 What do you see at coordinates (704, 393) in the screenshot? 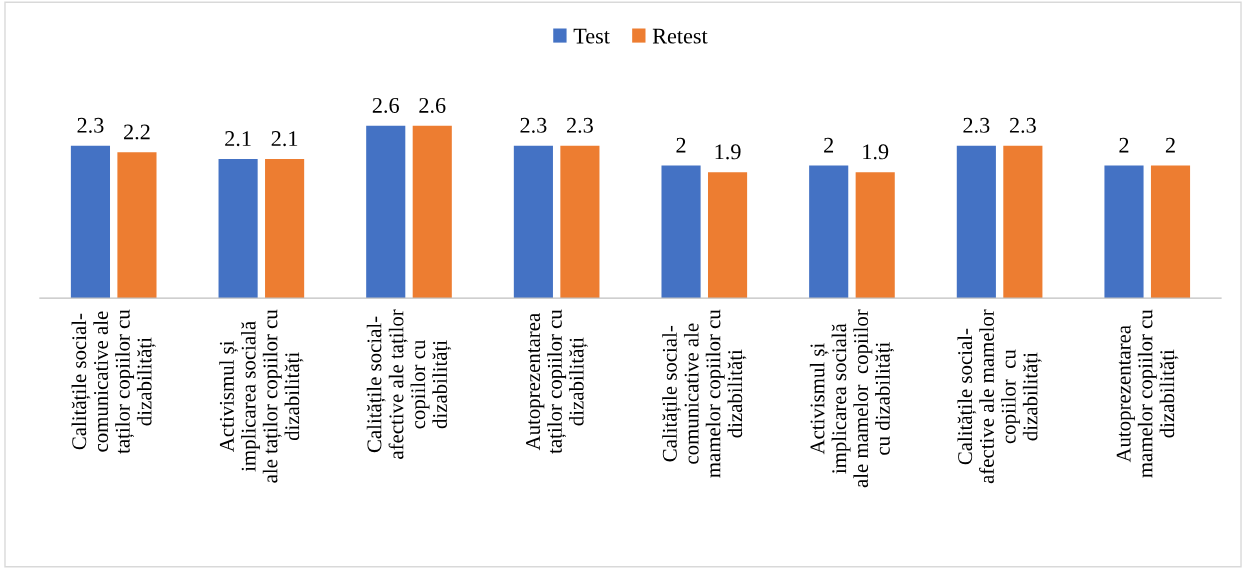
I see `x-tick-label: Calitățile social- comunicative ale mamelor copiilor cu dizabilități` at bounding box center [704, 393].